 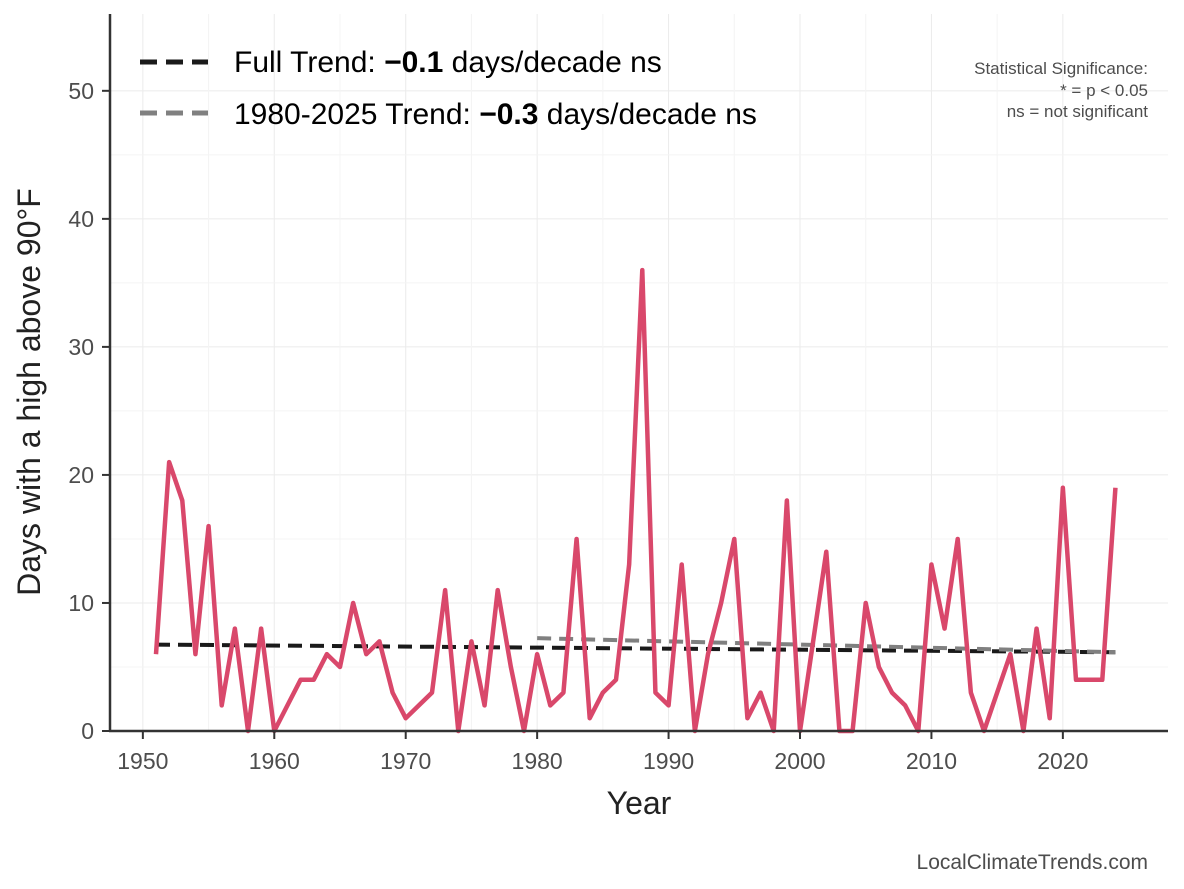 I want to click on y-tick-label-50: 50, so click(x=81, y=91).